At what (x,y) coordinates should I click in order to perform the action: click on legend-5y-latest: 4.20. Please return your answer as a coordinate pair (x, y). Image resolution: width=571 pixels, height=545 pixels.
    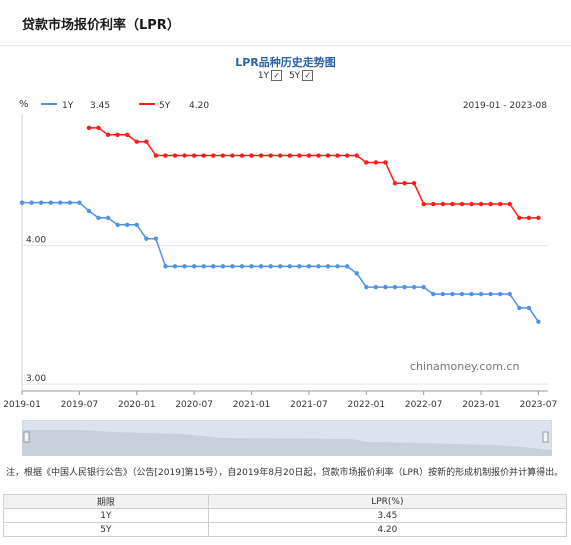
    Looking at the image, I should click on (199, 106).